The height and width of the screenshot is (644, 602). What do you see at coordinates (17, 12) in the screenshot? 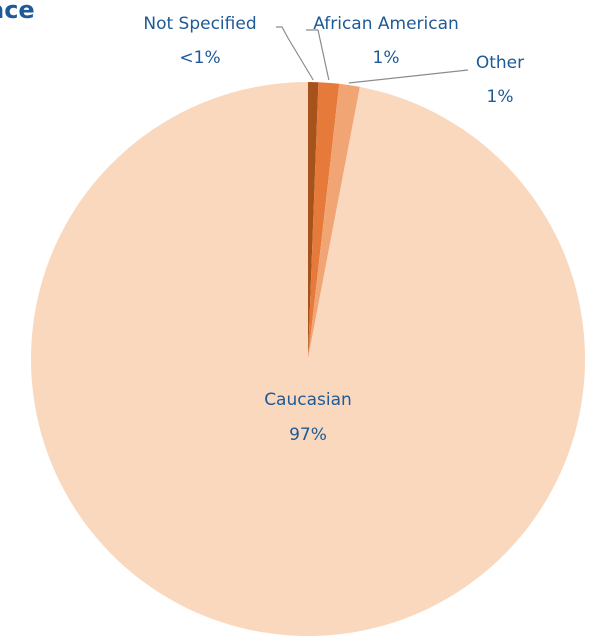
I see `chart-title: ace` at bounding box center [17, 12].